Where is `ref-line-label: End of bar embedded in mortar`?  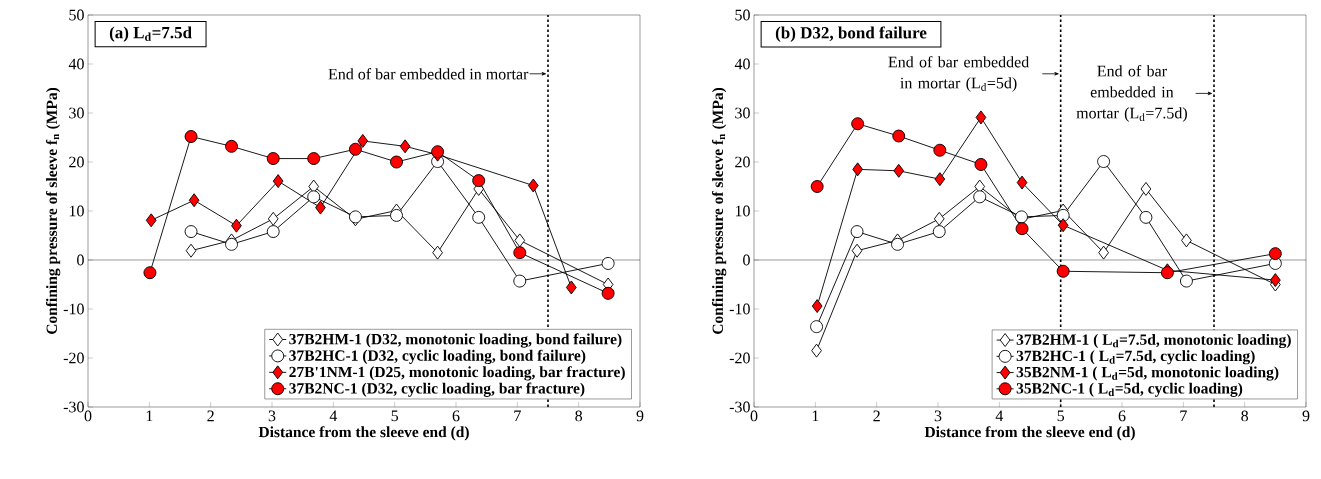
ref-line-label: End of bar embedded in mortar is located at coordinates (428, 74).